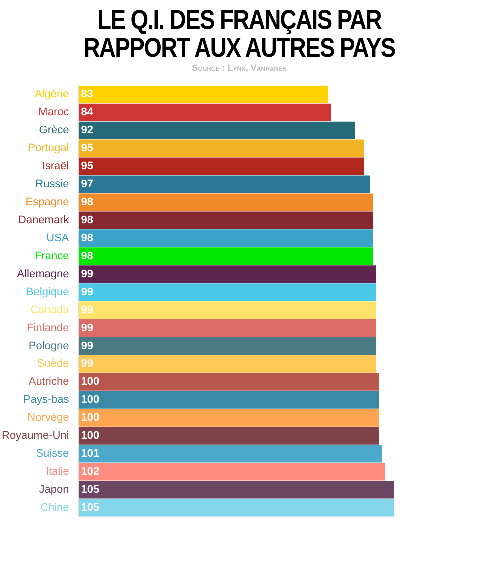 The height and width of the screenshot is (582, 479). What do you see at coordinates (87, 130) in the screenshot?
I see `data-label: 92` at bounding box center [87, 130].